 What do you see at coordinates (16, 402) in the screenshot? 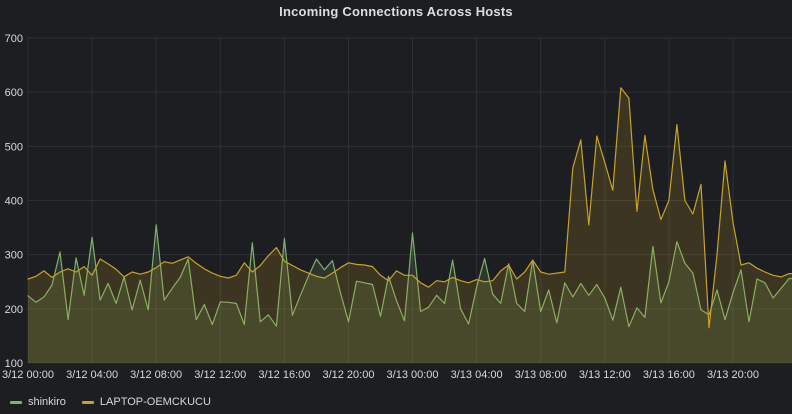
I see `series-color-chip-shinkiro` at bounding box center [16, 402].